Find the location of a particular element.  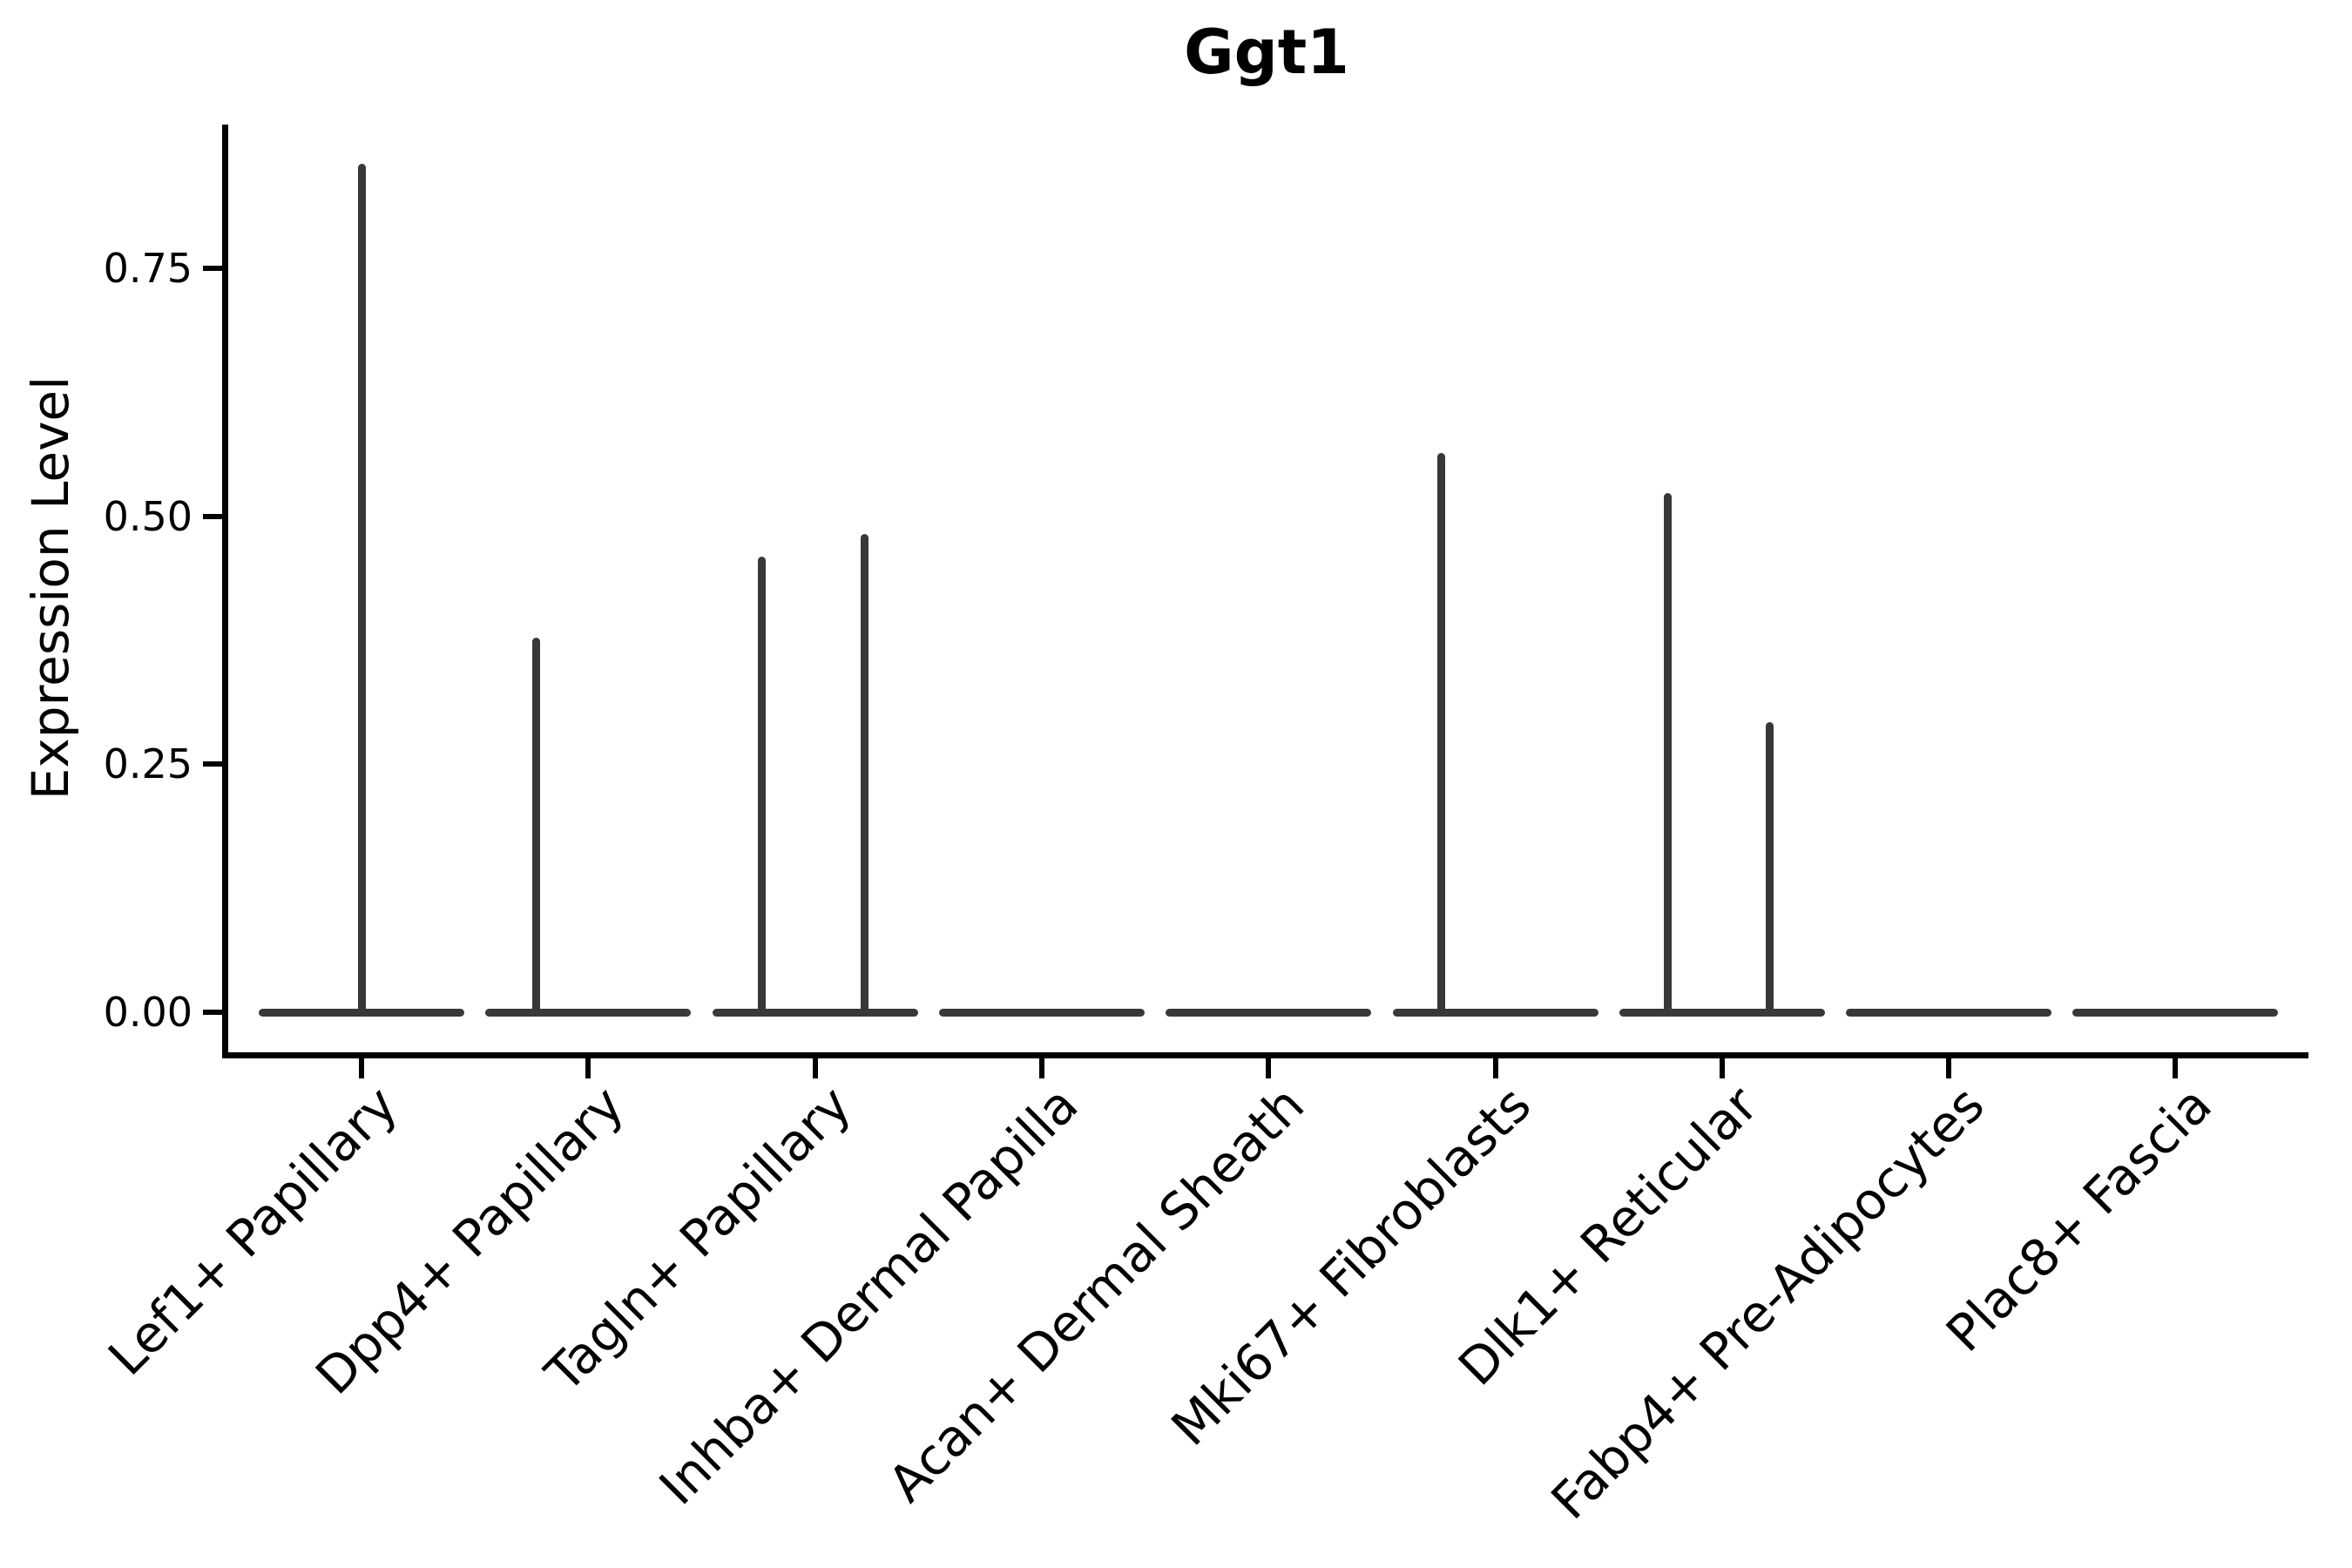

x-axis-line is located at coordinates (1265, 1055).